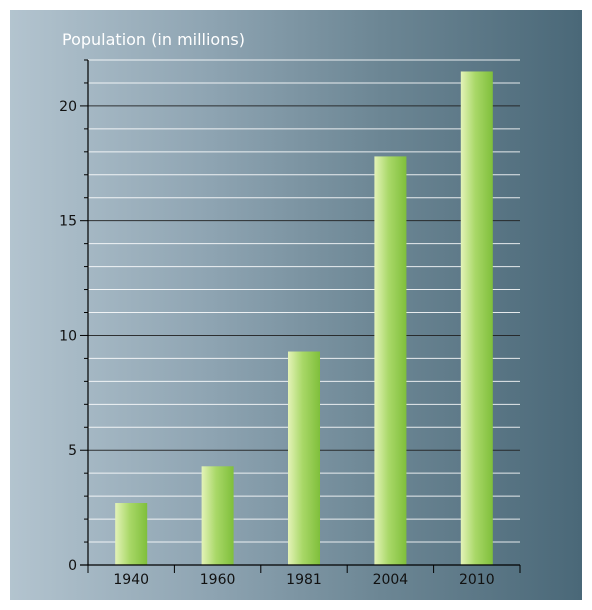 Image resolution: width=592 pixels, height=610 pixels. Describe the element at coordinates (72, 451) in the screenshot. I see `y-tick-label-5: 5` at that location.